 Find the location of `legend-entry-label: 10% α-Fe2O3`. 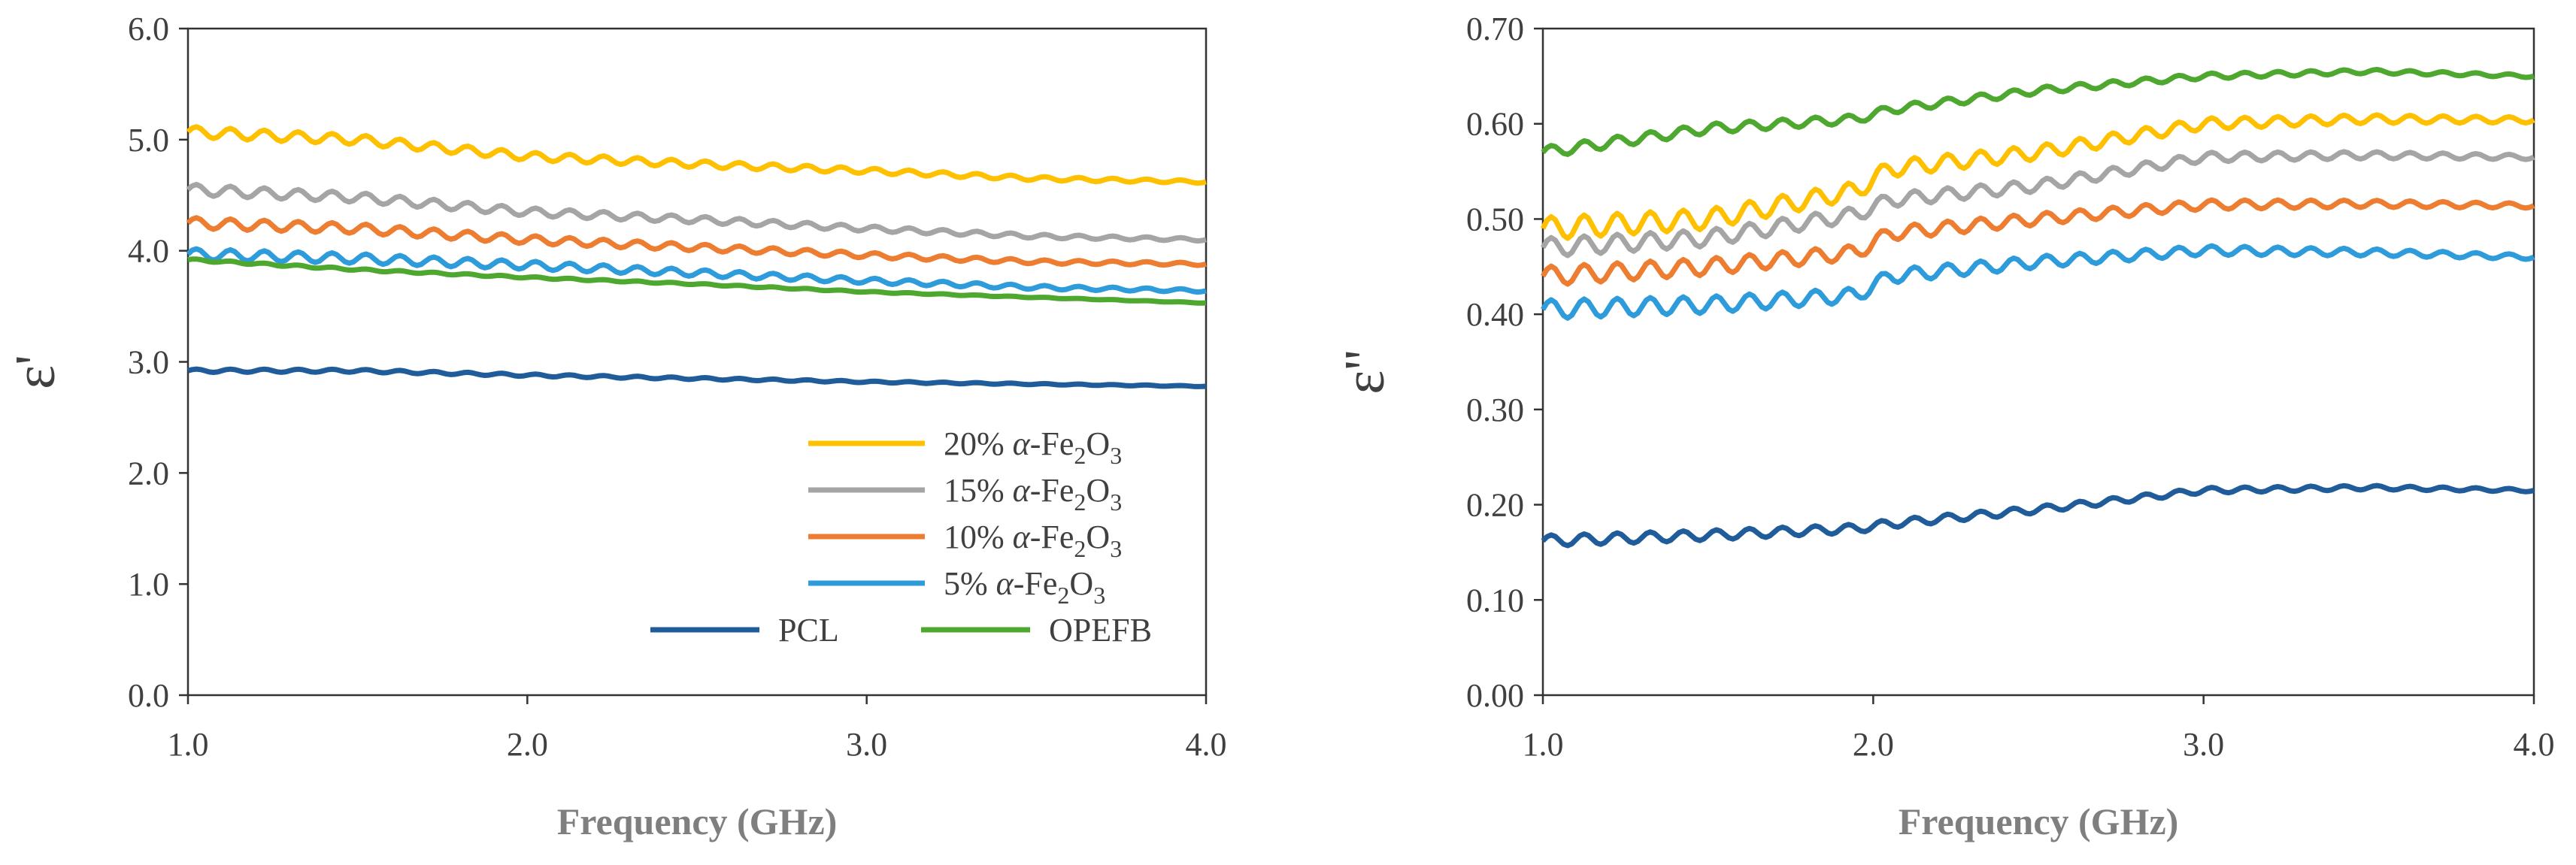

legend-entry-label: 10% α-Fe2O3 is located at coordinates (1033, 540).